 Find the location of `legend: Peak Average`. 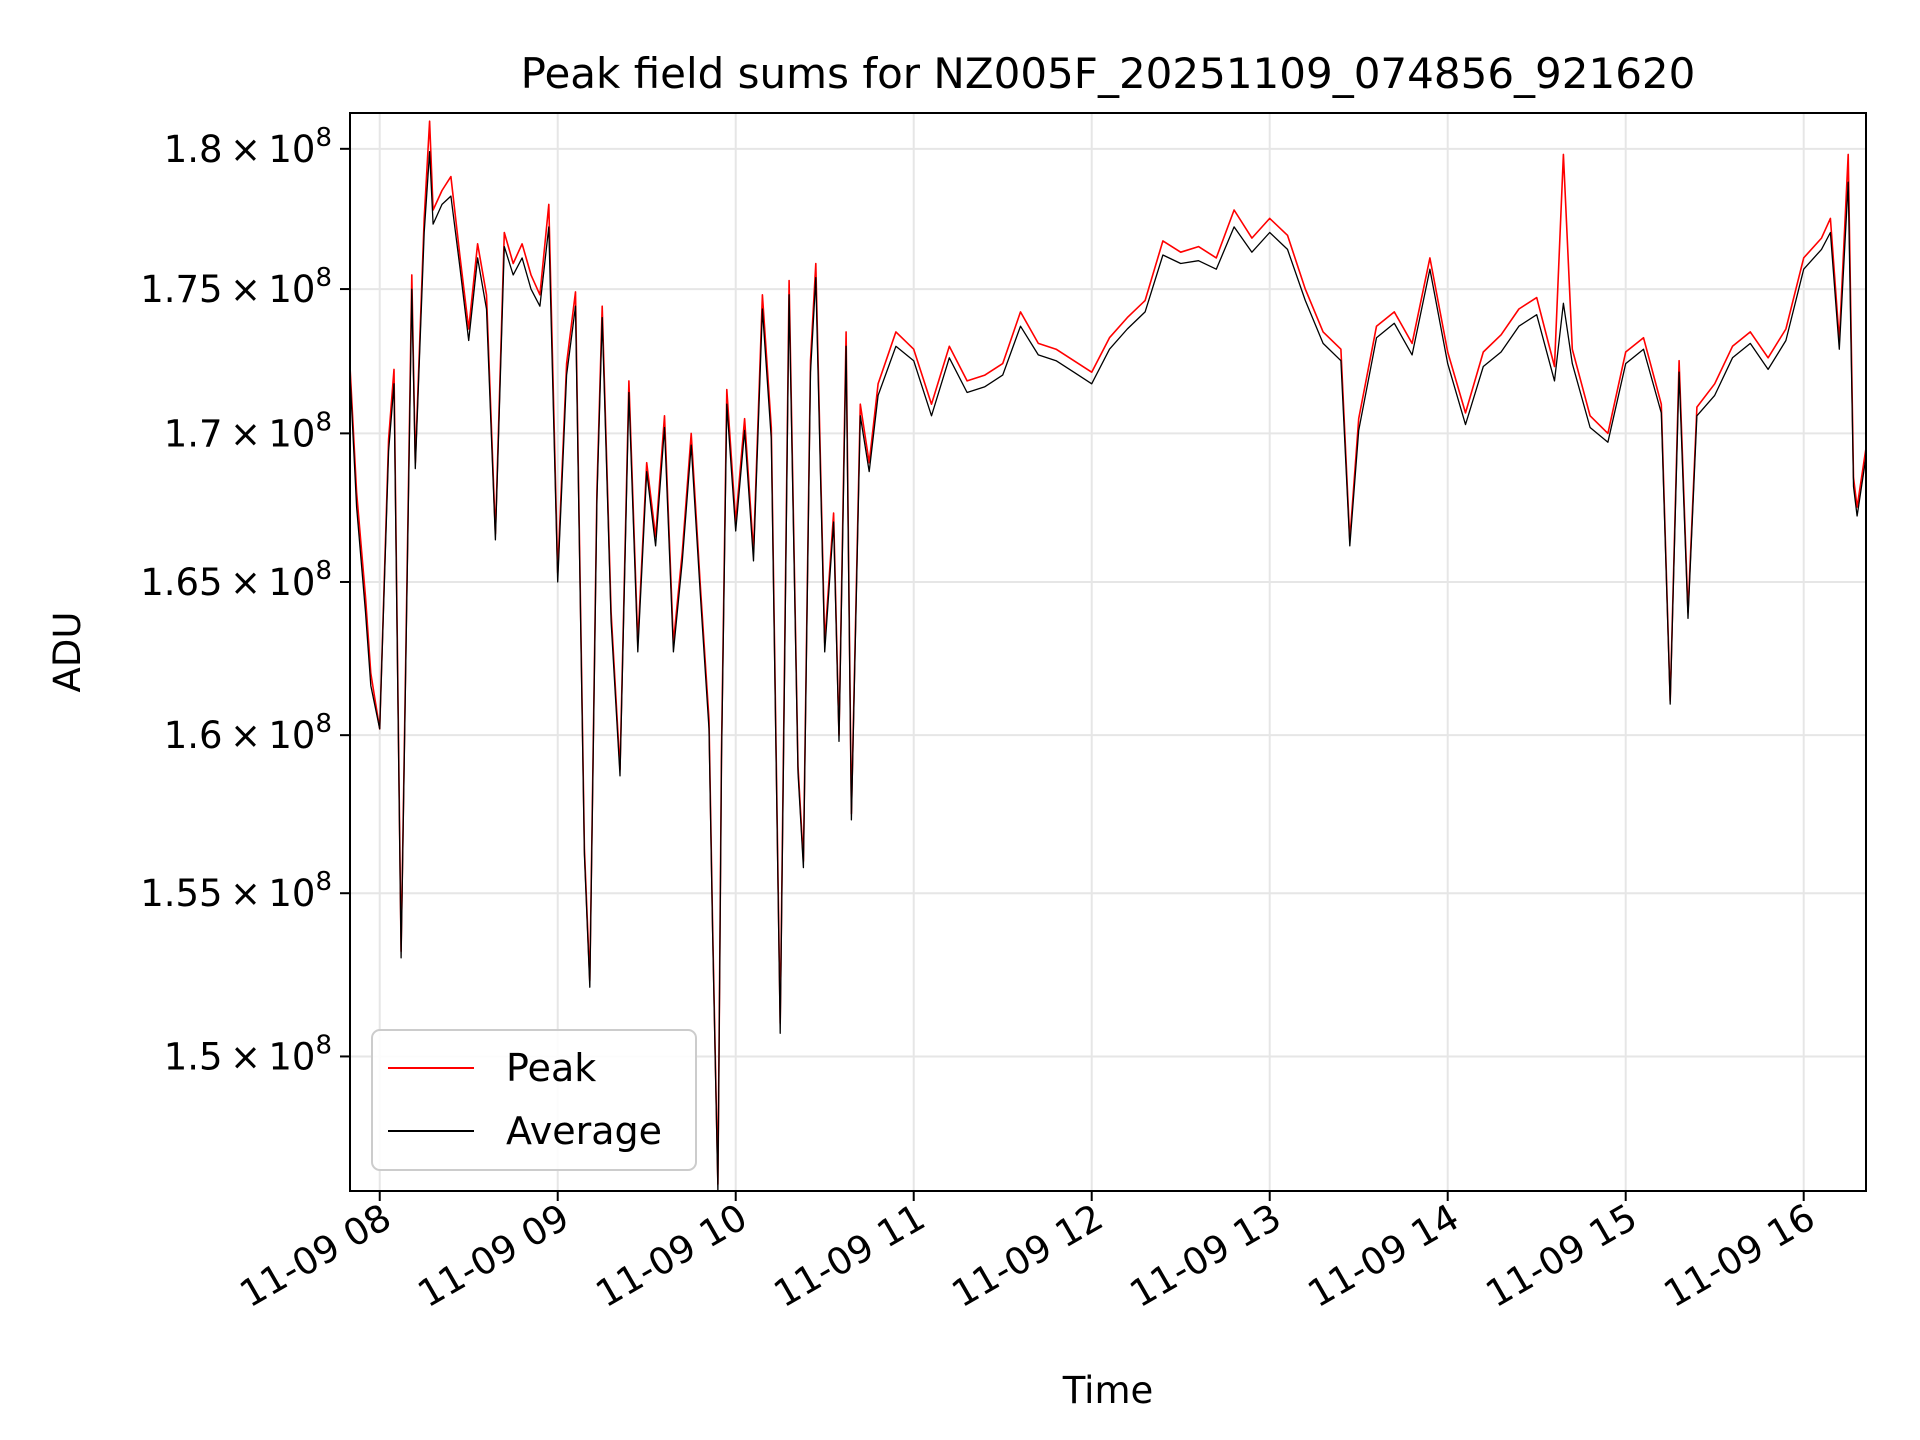

legend: Peak Average is located at coordinates (534, 1100).